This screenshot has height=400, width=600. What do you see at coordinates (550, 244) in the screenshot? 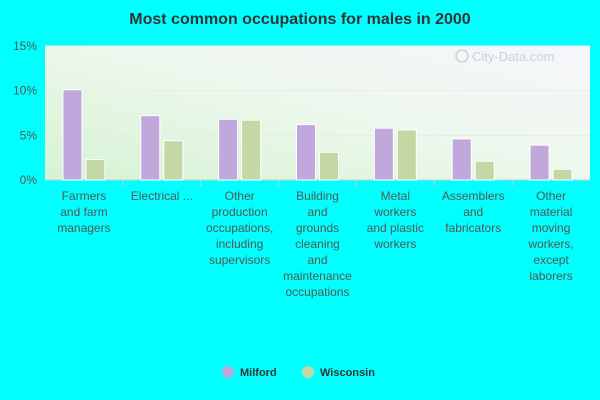
I see `x-tick-label-line: workers,` at bounding box center [550, 244].